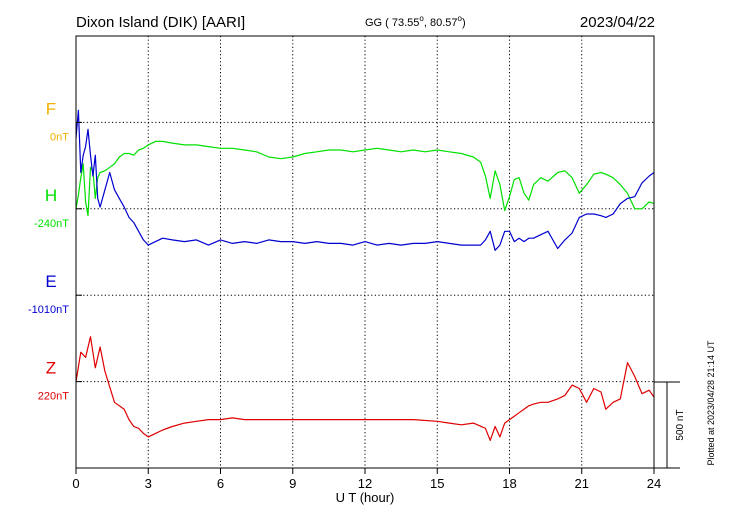 The image size is (730, 520). What do you see at coordinates (59, 137) in the screenshot?
I see `baseline-label-f: 0nT` at bounding box center [59, 137].